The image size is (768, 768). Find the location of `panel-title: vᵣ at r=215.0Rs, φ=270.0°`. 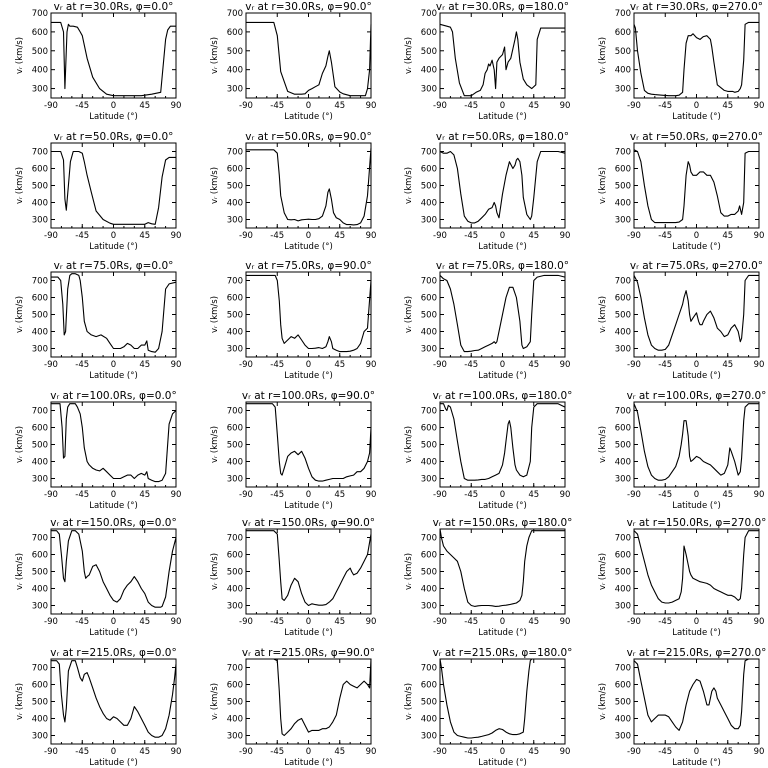

panel-title: vᵣ at r=215.0Rs, φ=270.0° is located at coordinates (697, 653).